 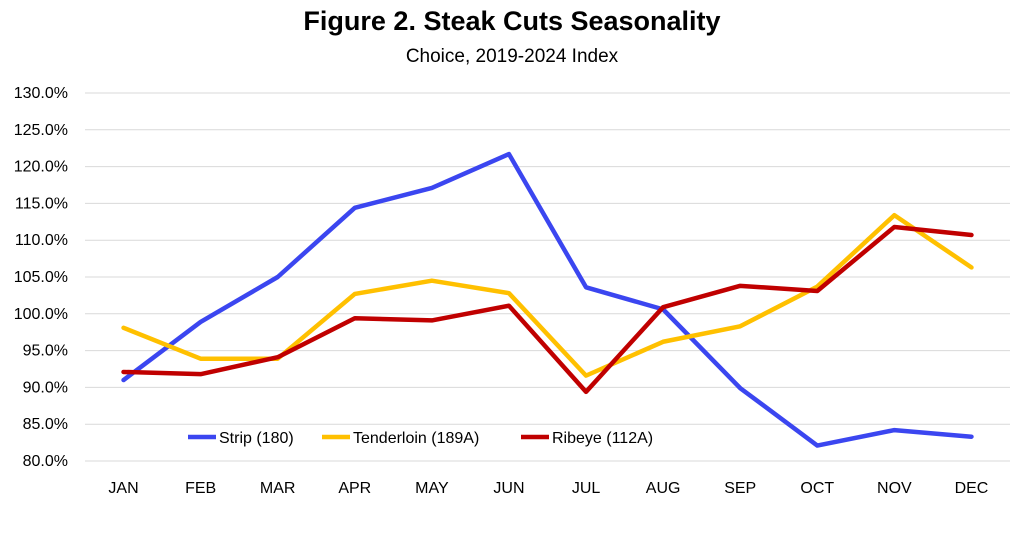 I want to click on x-tick-label: DEC, so click(x=972, y=488).